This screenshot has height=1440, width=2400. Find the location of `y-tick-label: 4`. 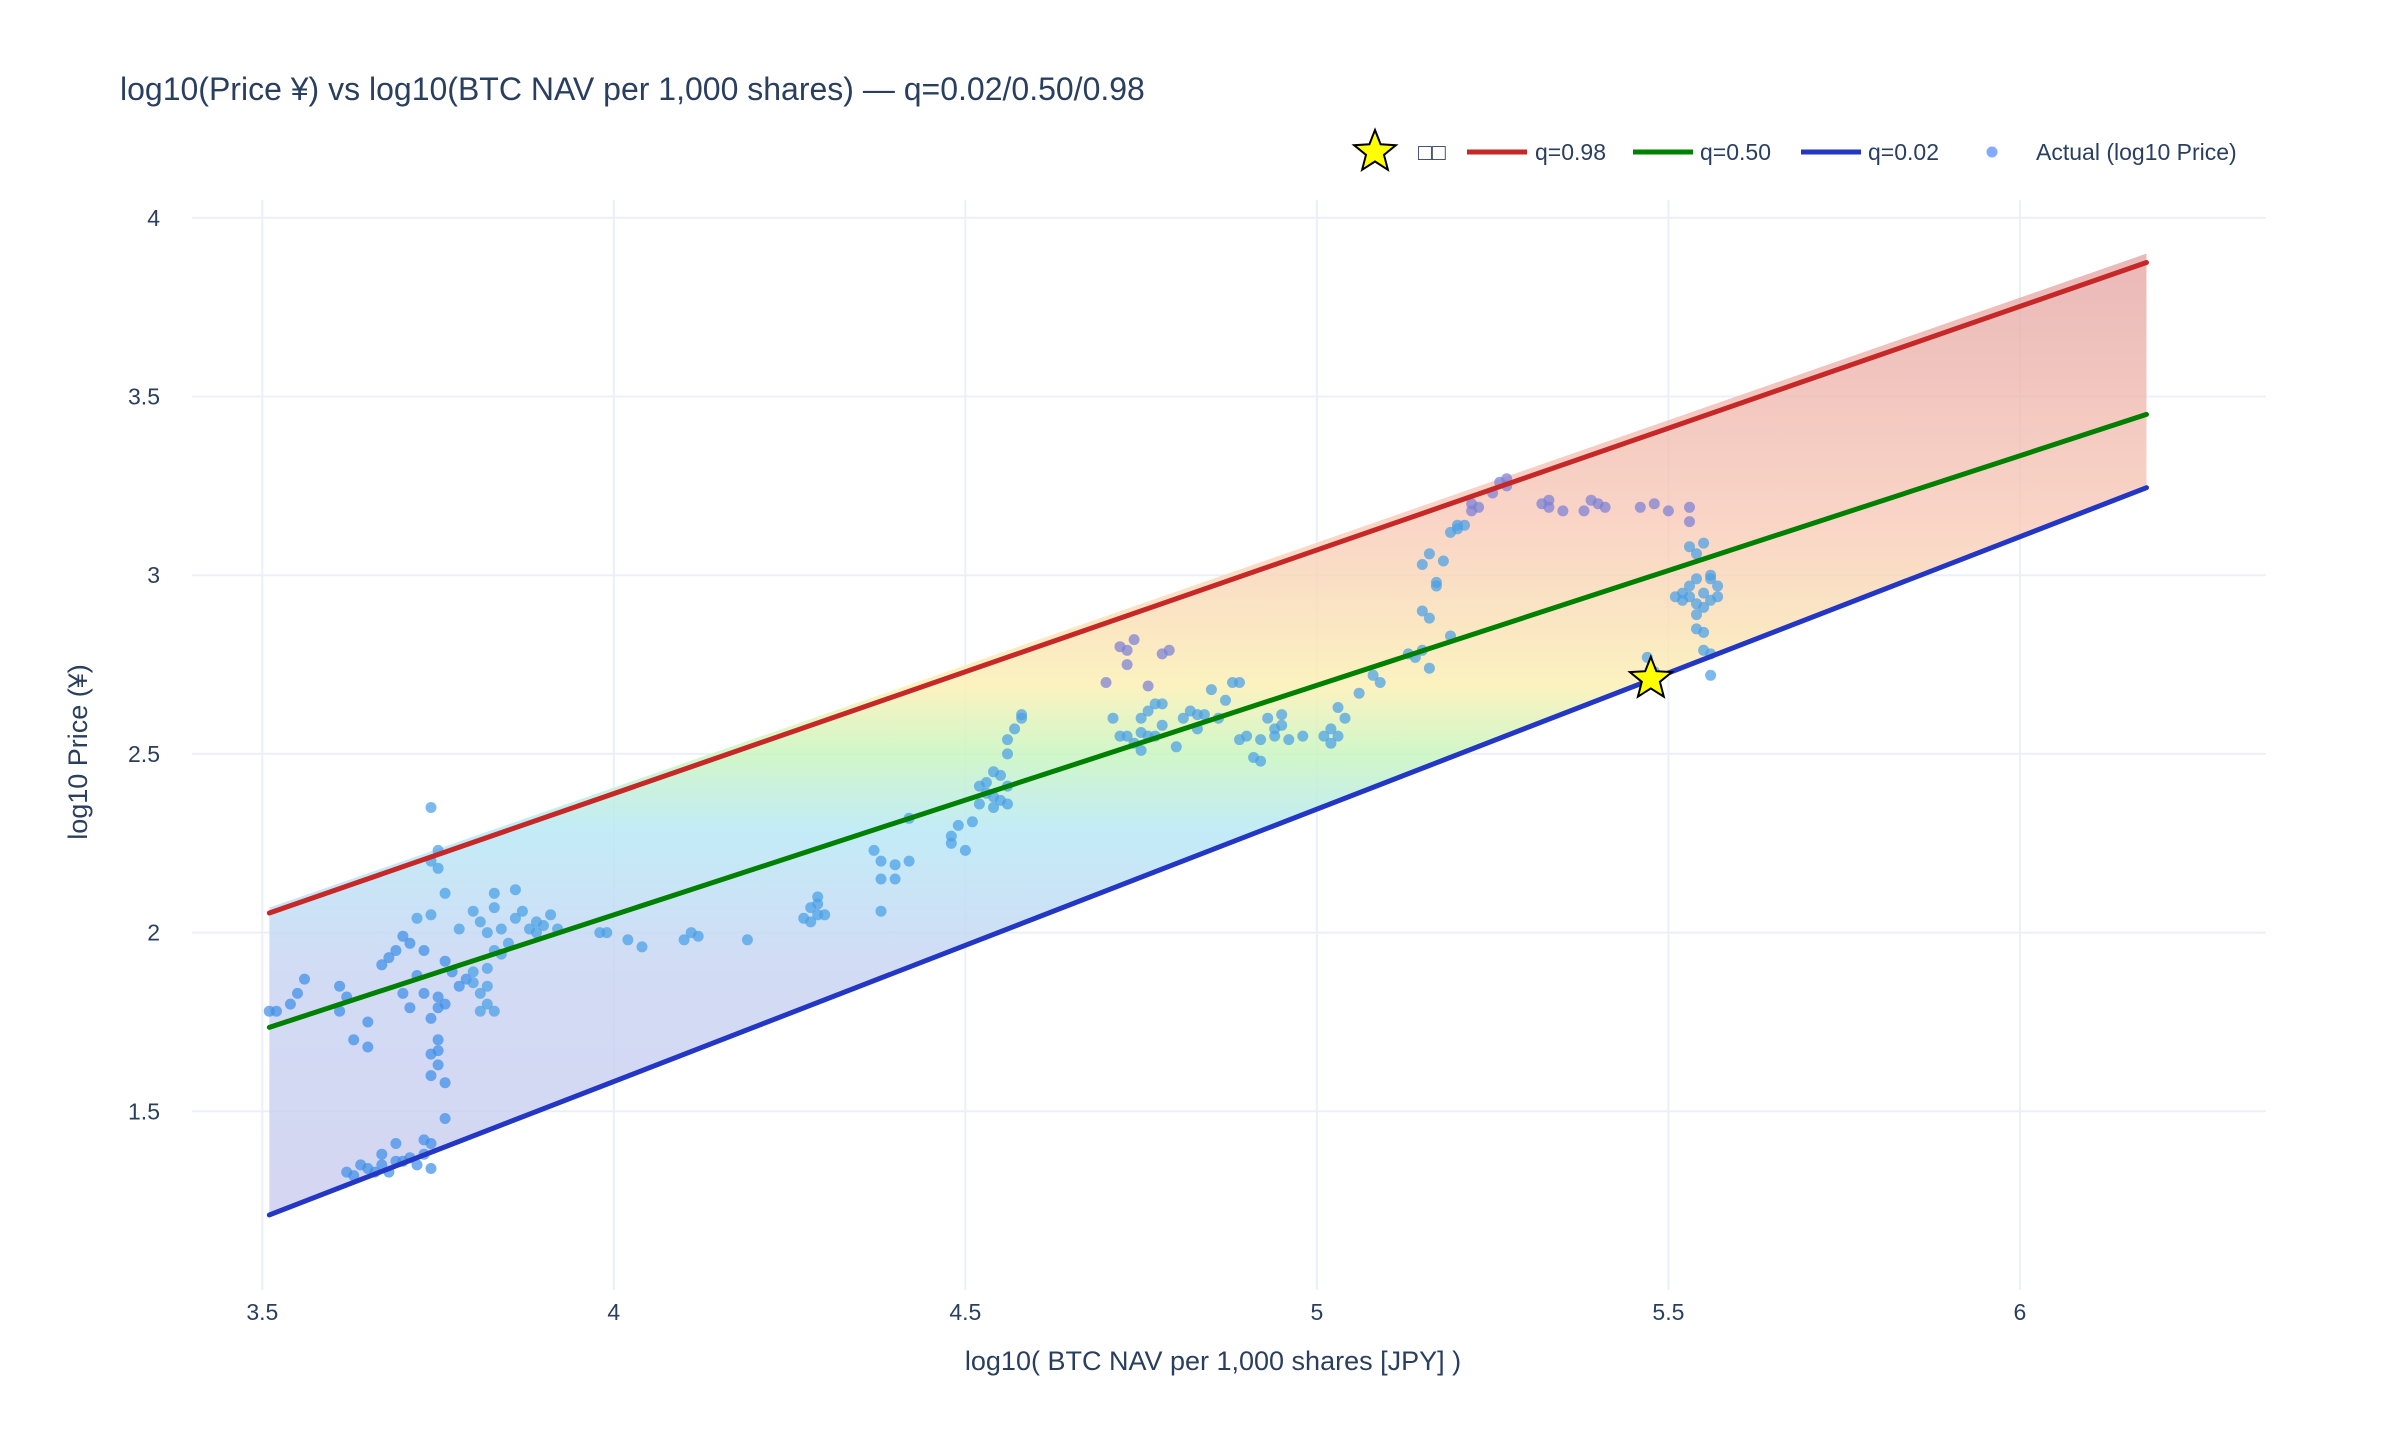

y-tick-label: 4 is located at coordinates (153, 218).